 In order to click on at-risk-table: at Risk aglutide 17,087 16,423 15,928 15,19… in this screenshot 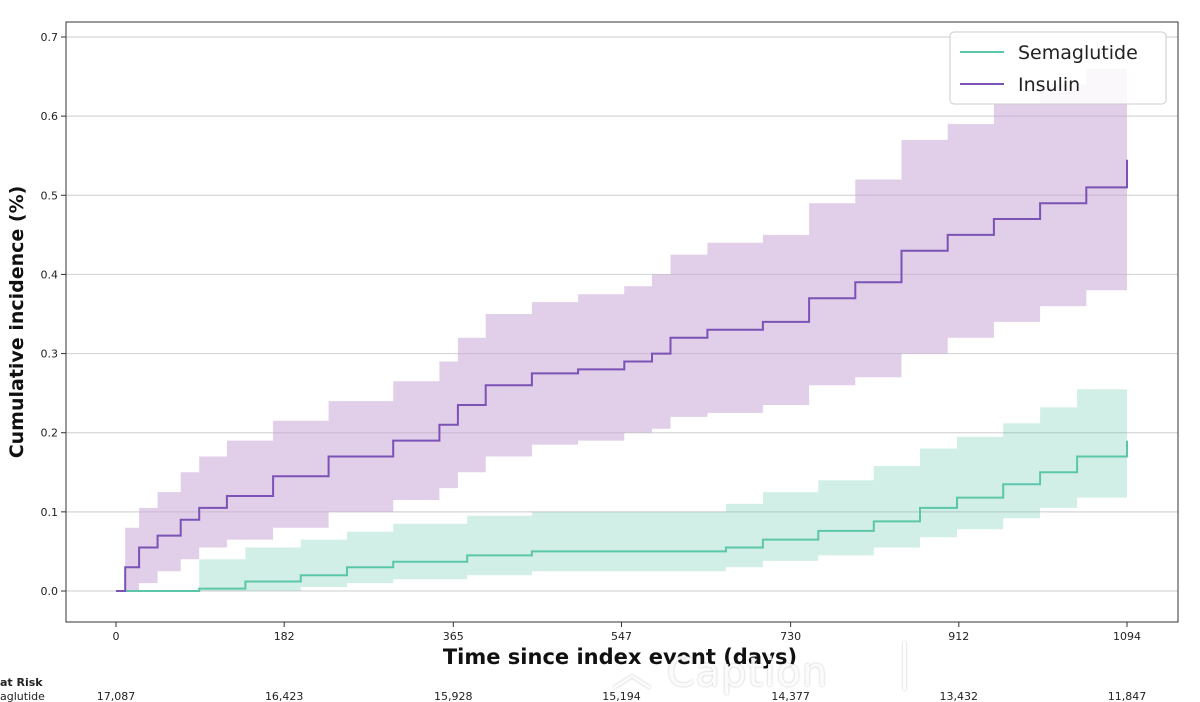, I will do `click(573, 689)`.